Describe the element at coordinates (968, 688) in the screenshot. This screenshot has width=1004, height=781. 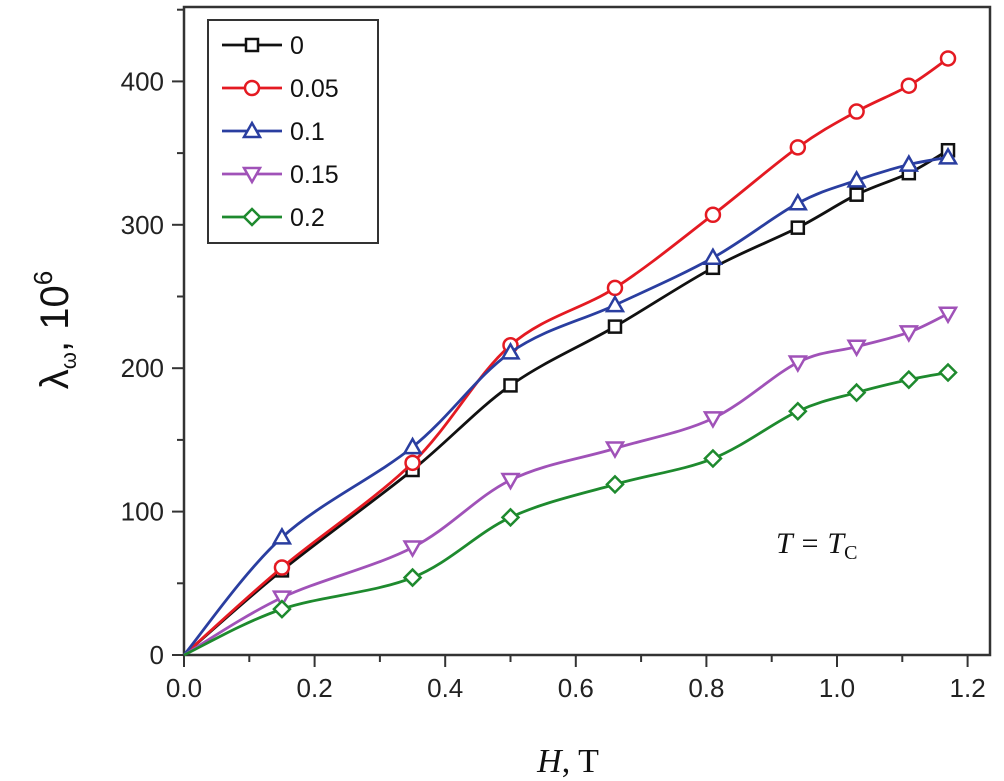
I see `x-tick-label: 1.2` at that location.